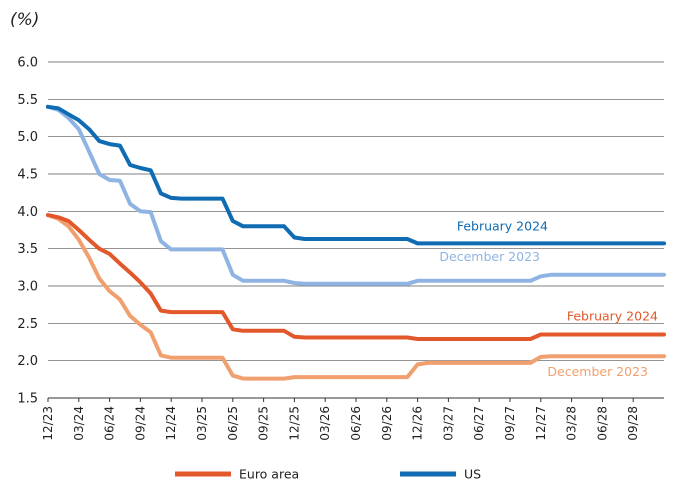 This screenshot has width=678, height=486. Describe the element at coordinates (27, 212) in the screenshot. I see `y-tick-label: 4.0` at that location.